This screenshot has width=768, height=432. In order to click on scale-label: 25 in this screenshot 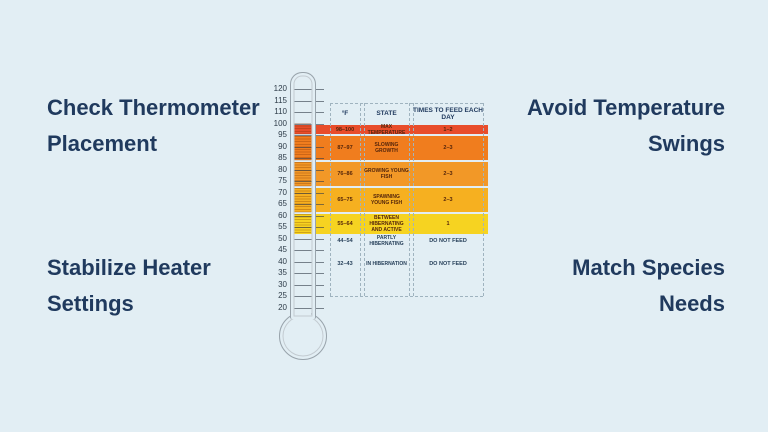, I will do `click(282, 295)`.